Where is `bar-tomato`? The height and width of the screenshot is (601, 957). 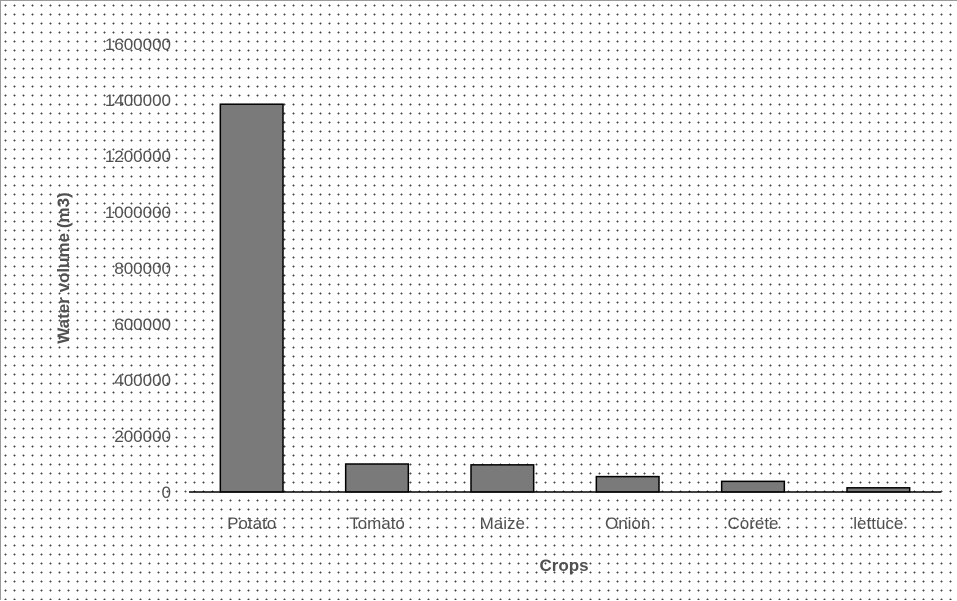
bar-tomato is located at coordinates (377, 478).